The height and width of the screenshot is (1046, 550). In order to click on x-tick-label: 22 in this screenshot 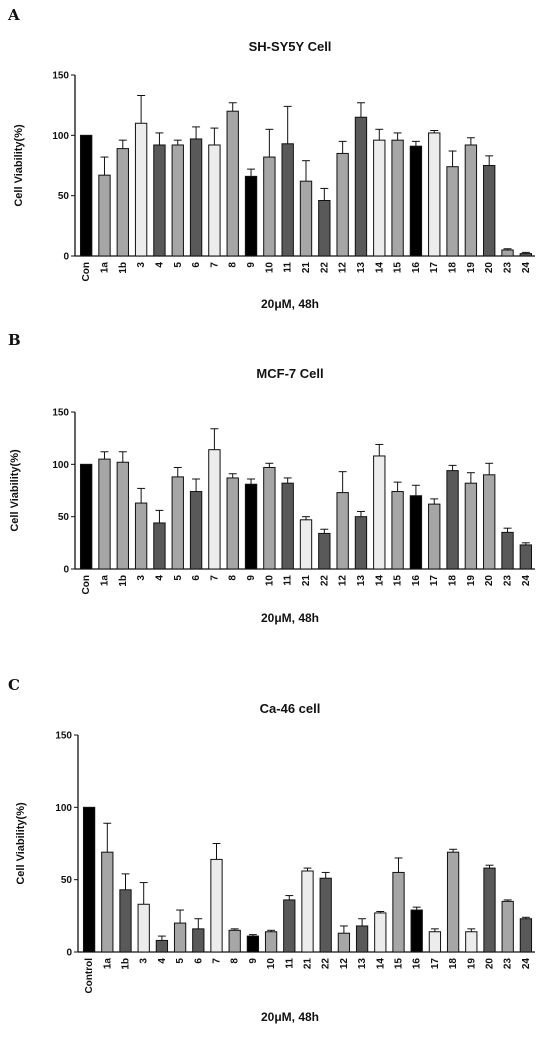, I will do `click(324, 581)`.